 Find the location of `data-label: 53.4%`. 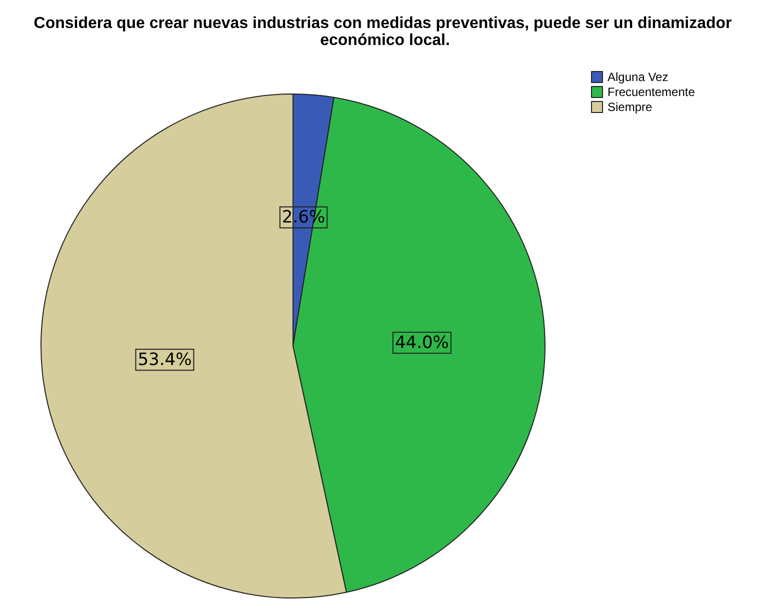

data-label: 53.4% is located at coordinates (165, 360).